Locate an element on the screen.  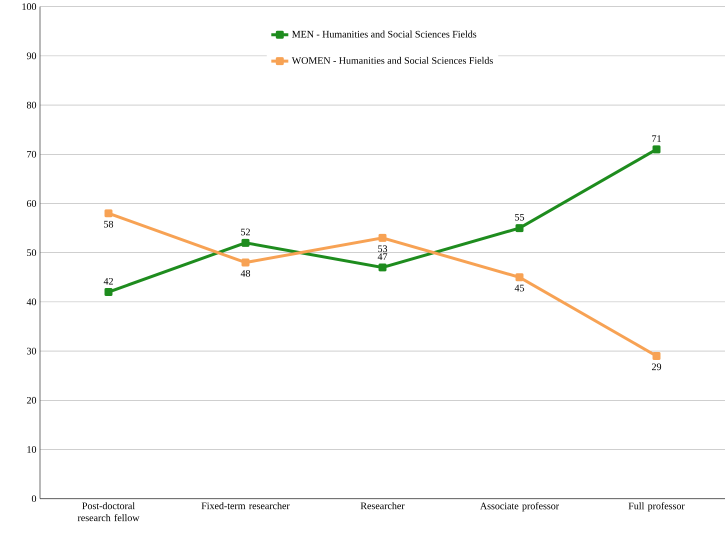
y-tick-label: 100 is located at coordinates (29, 6).